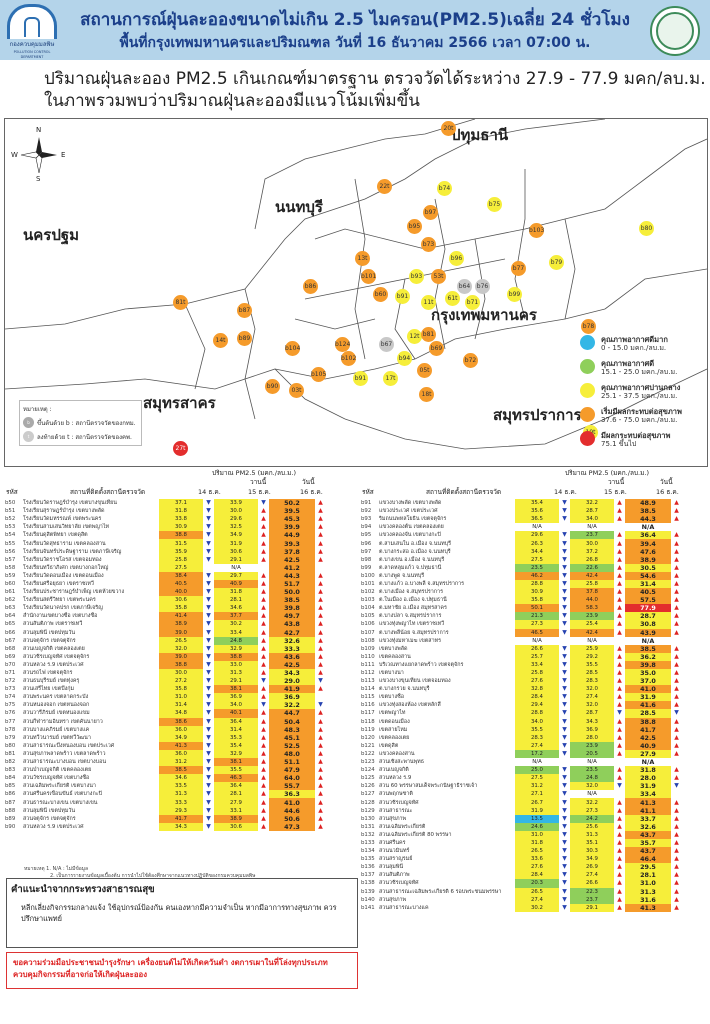  What do you see at coordinates (292, 664) in the screenshot?
I see `value-16dec: 42.5` at bounding box center [292, 664].